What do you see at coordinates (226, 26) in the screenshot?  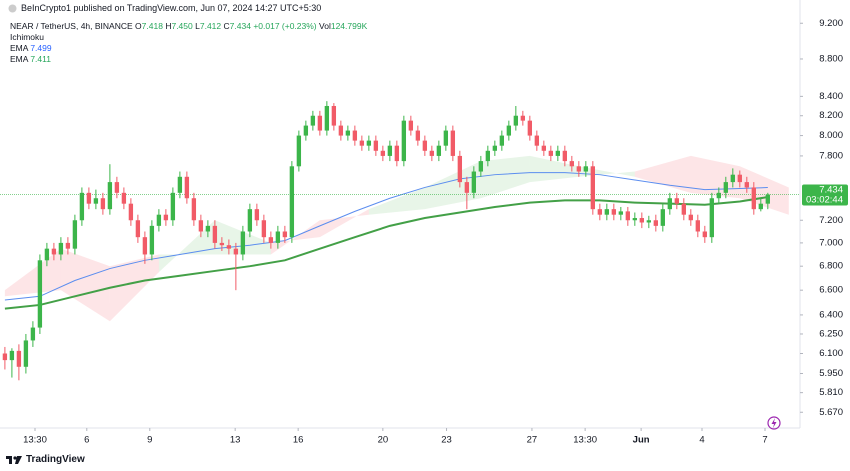 I see `ohlc-label: C` at bounding box center [226, 26].